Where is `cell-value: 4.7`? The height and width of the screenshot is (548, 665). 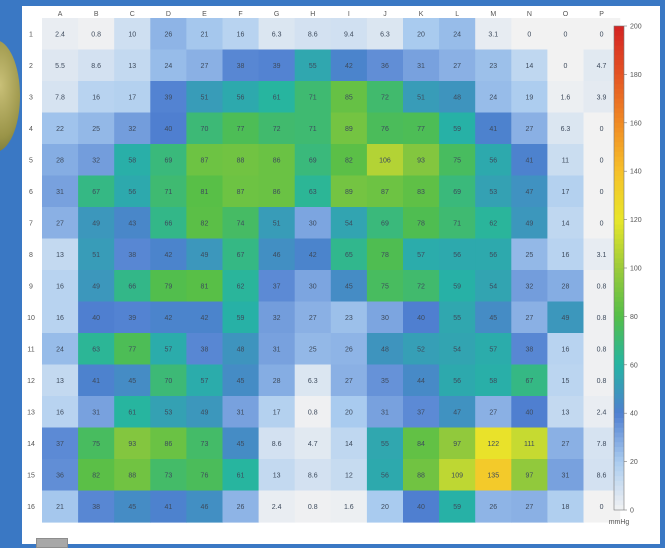 cell-value: 4.7 is located at coordinates (313, 444).